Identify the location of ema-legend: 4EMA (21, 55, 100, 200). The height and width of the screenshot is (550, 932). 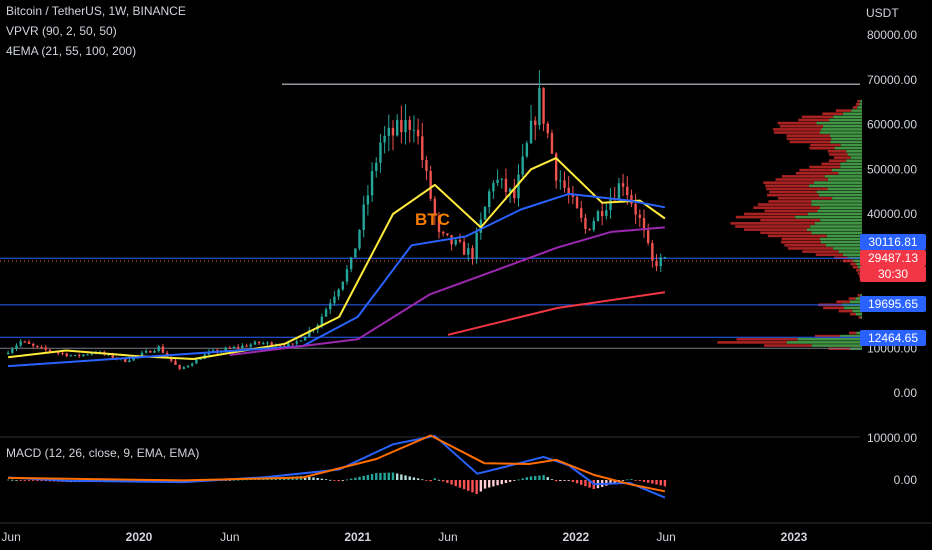
(71, 51).